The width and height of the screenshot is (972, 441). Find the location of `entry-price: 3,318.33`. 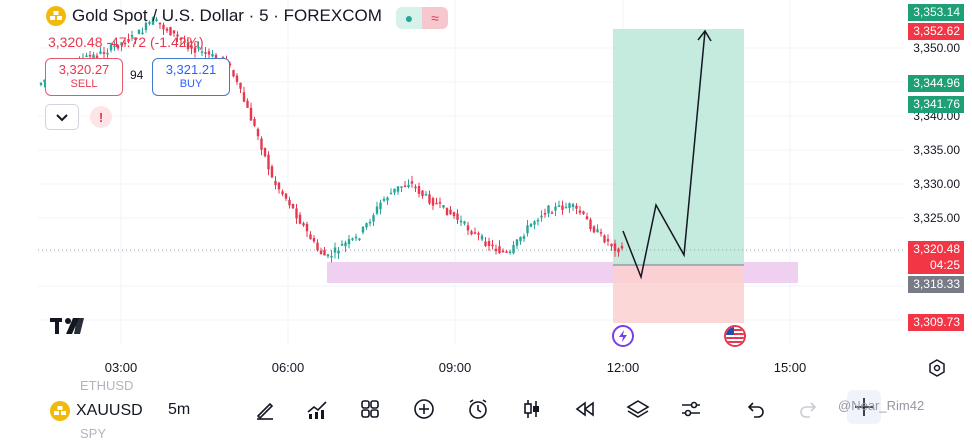

entry-price: 3,318.33 is located at coordinates (936, 284).